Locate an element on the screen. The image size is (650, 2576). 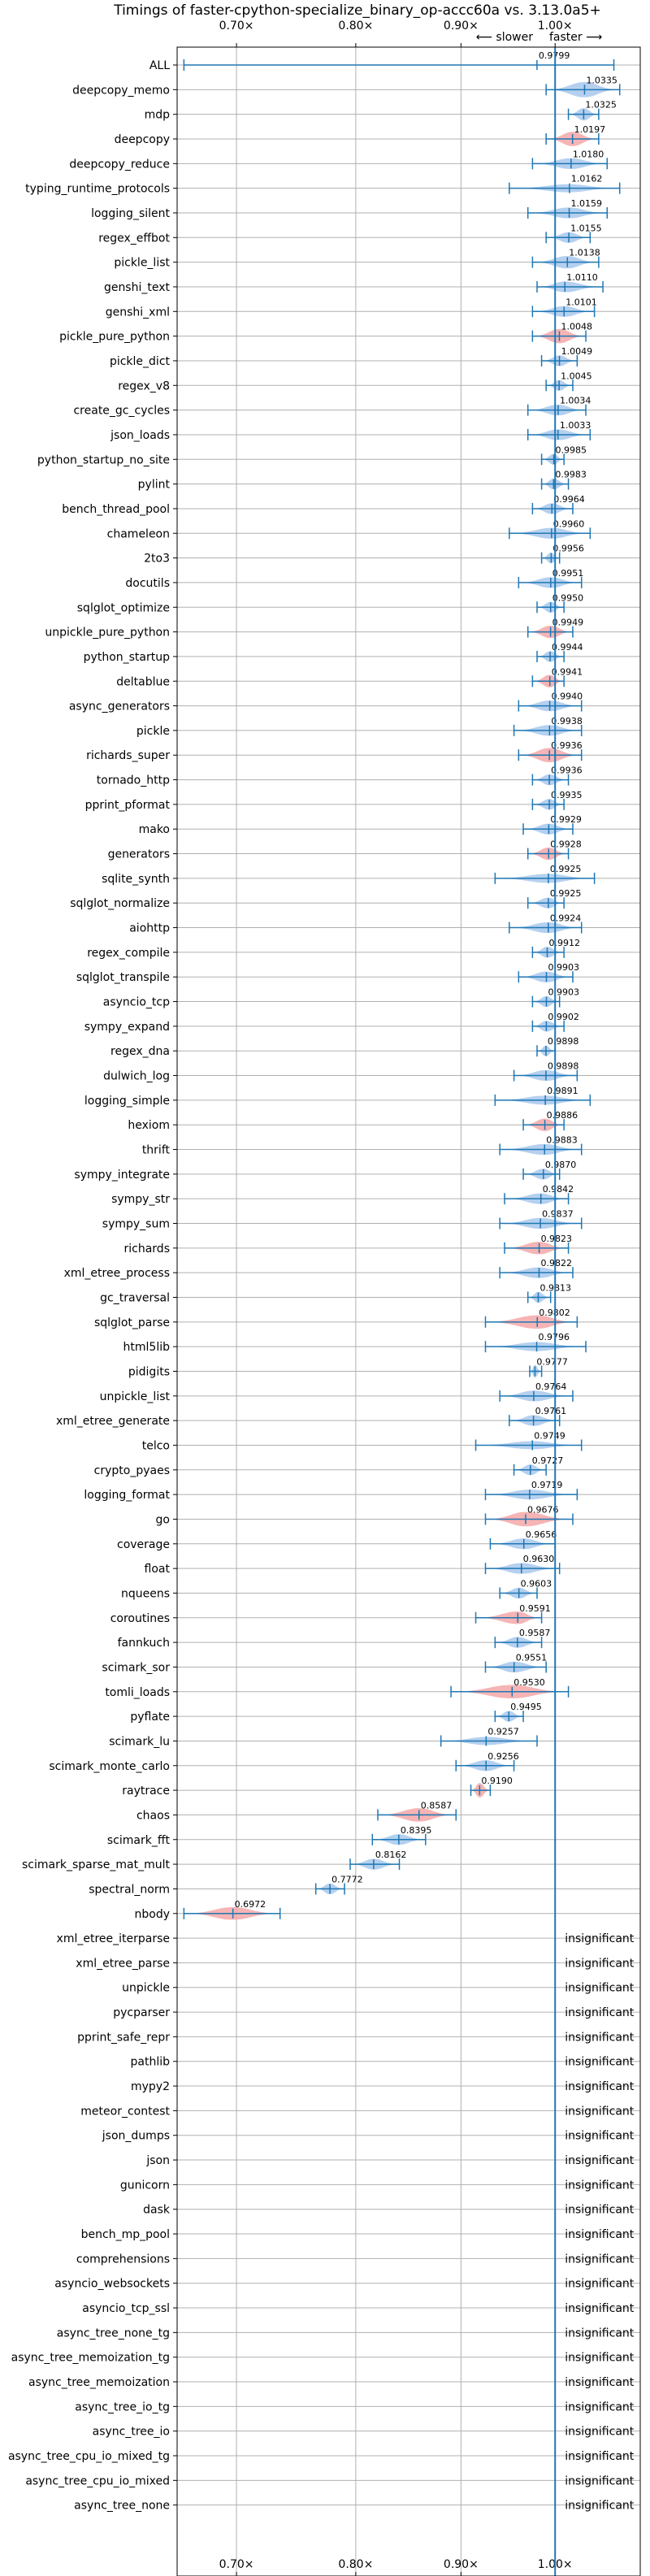
value-label: 0.9924 is located at coordinates (566, 918).